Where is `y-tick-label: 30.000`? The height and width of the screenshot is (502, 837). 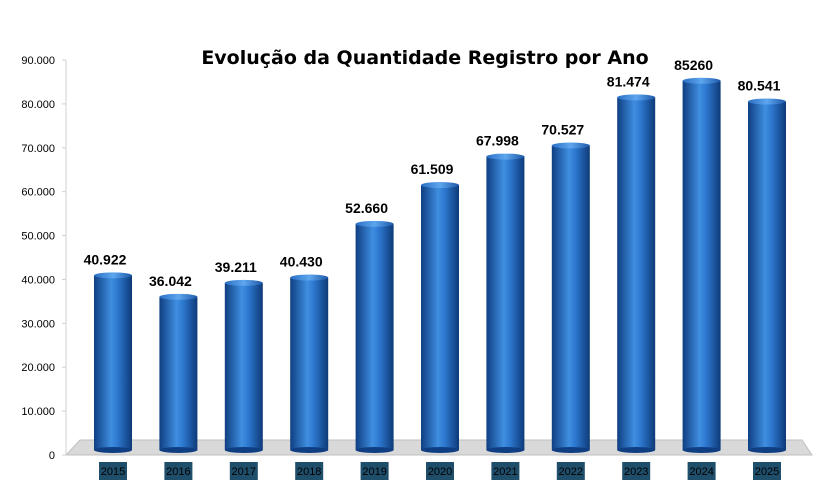 y-tick-label: 30.000 is located at coordinates (38, 324).